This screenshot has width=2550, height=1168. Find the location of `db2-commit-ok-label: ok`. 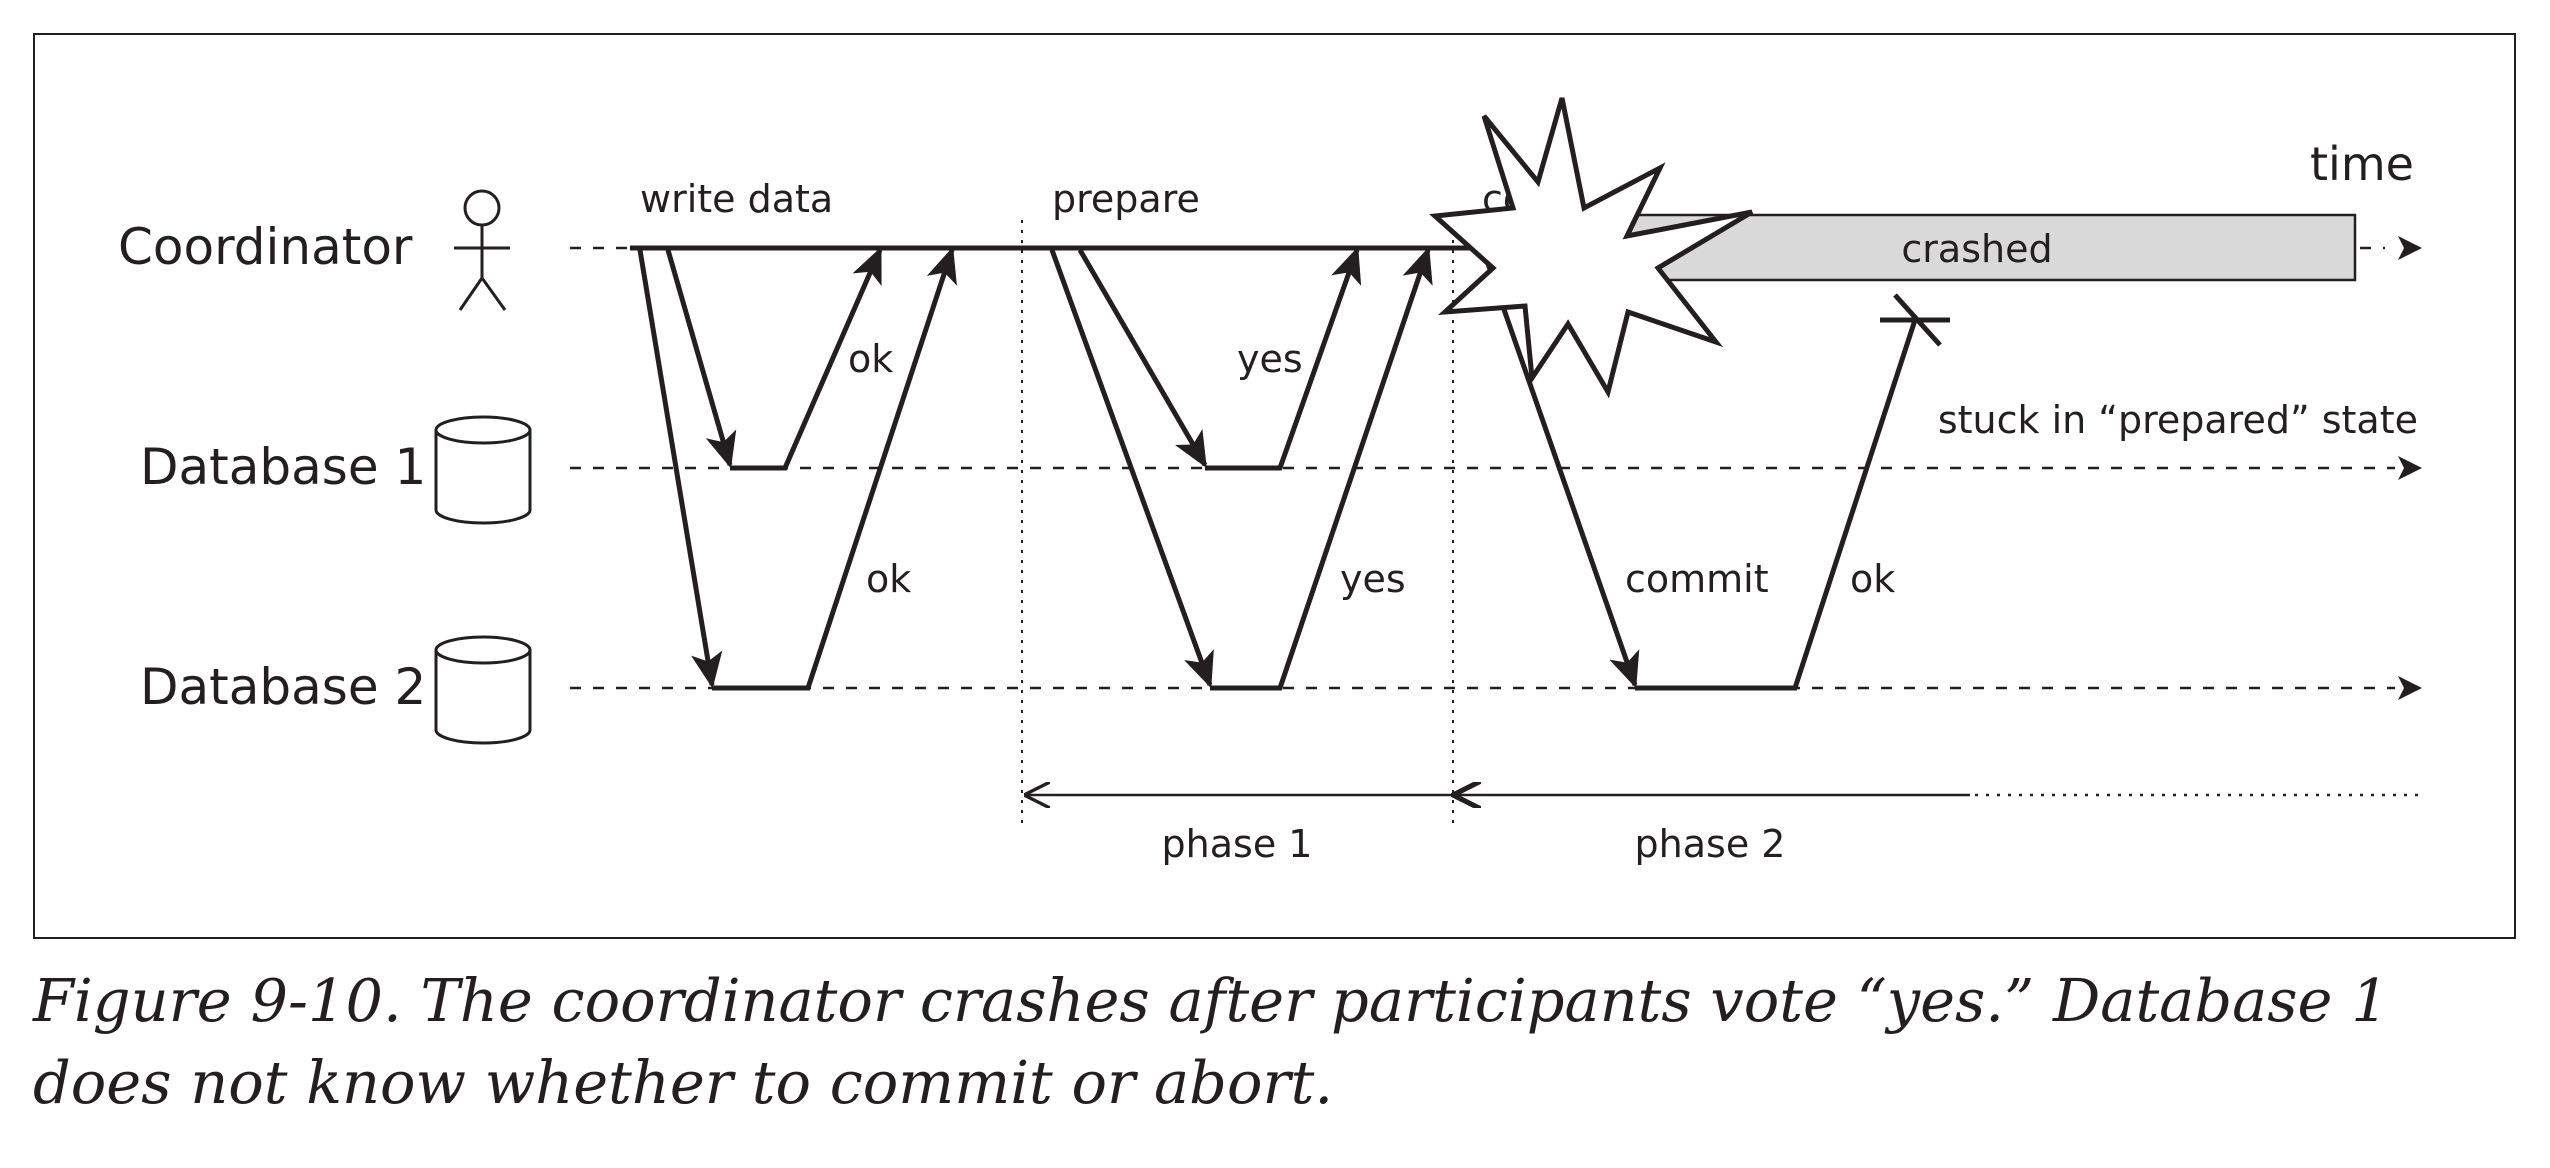

db2-commit-ok-label: ok is located at coordinates (1872, 579).